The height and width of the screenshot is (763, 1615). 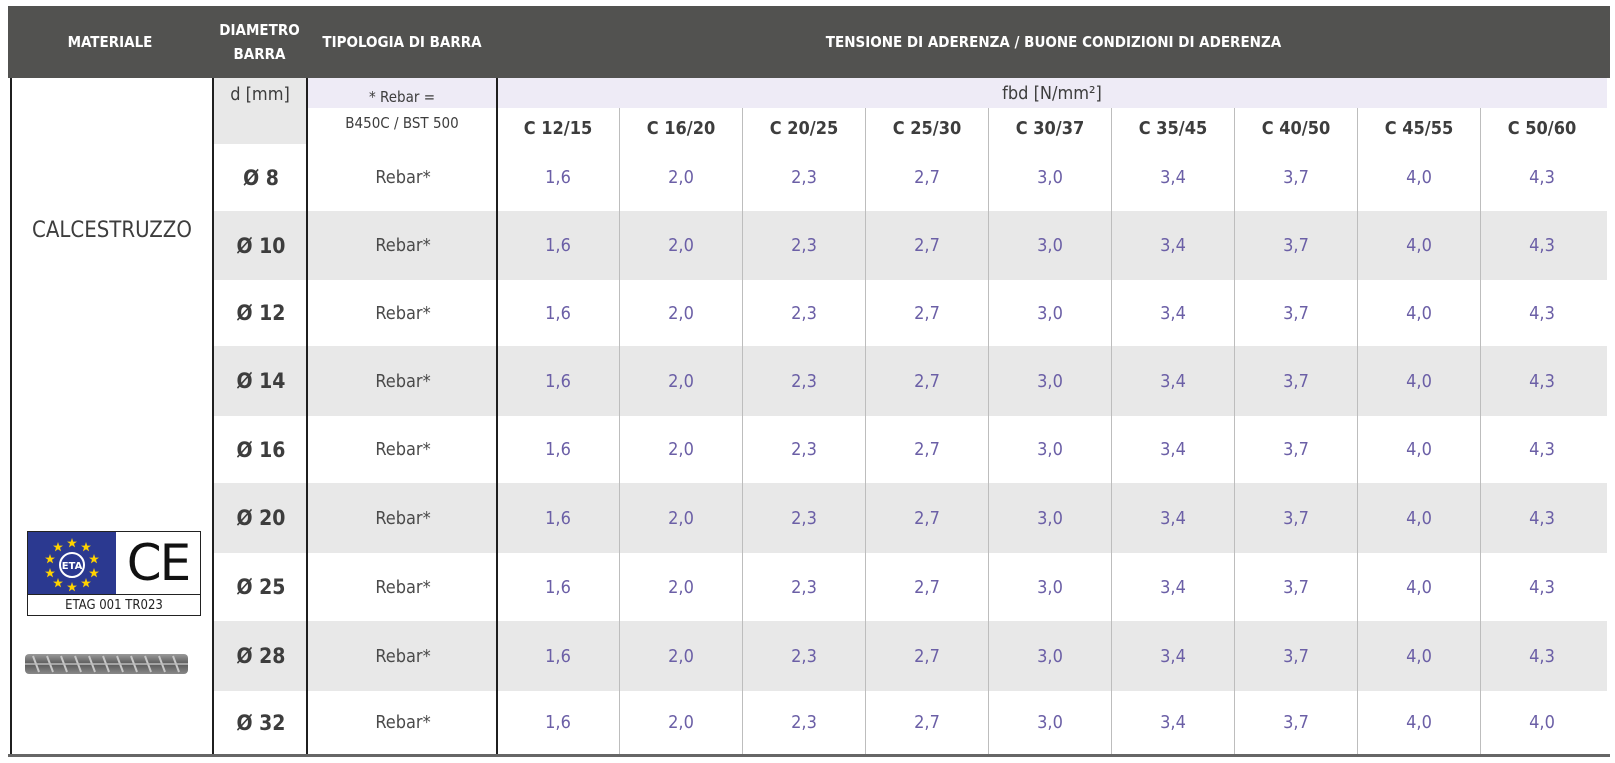 What do you see at coordinates (159, 563) in the screenshot?
I see `ce-mark-icon: CE` at bounding box center [159, 563].